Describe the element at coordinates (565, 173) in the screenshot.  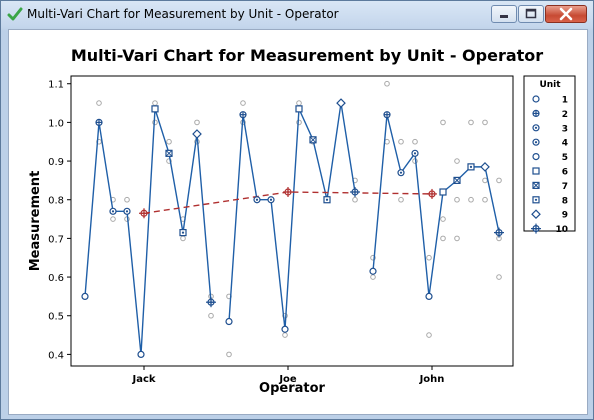
I see `legend-label: 6` at that location.